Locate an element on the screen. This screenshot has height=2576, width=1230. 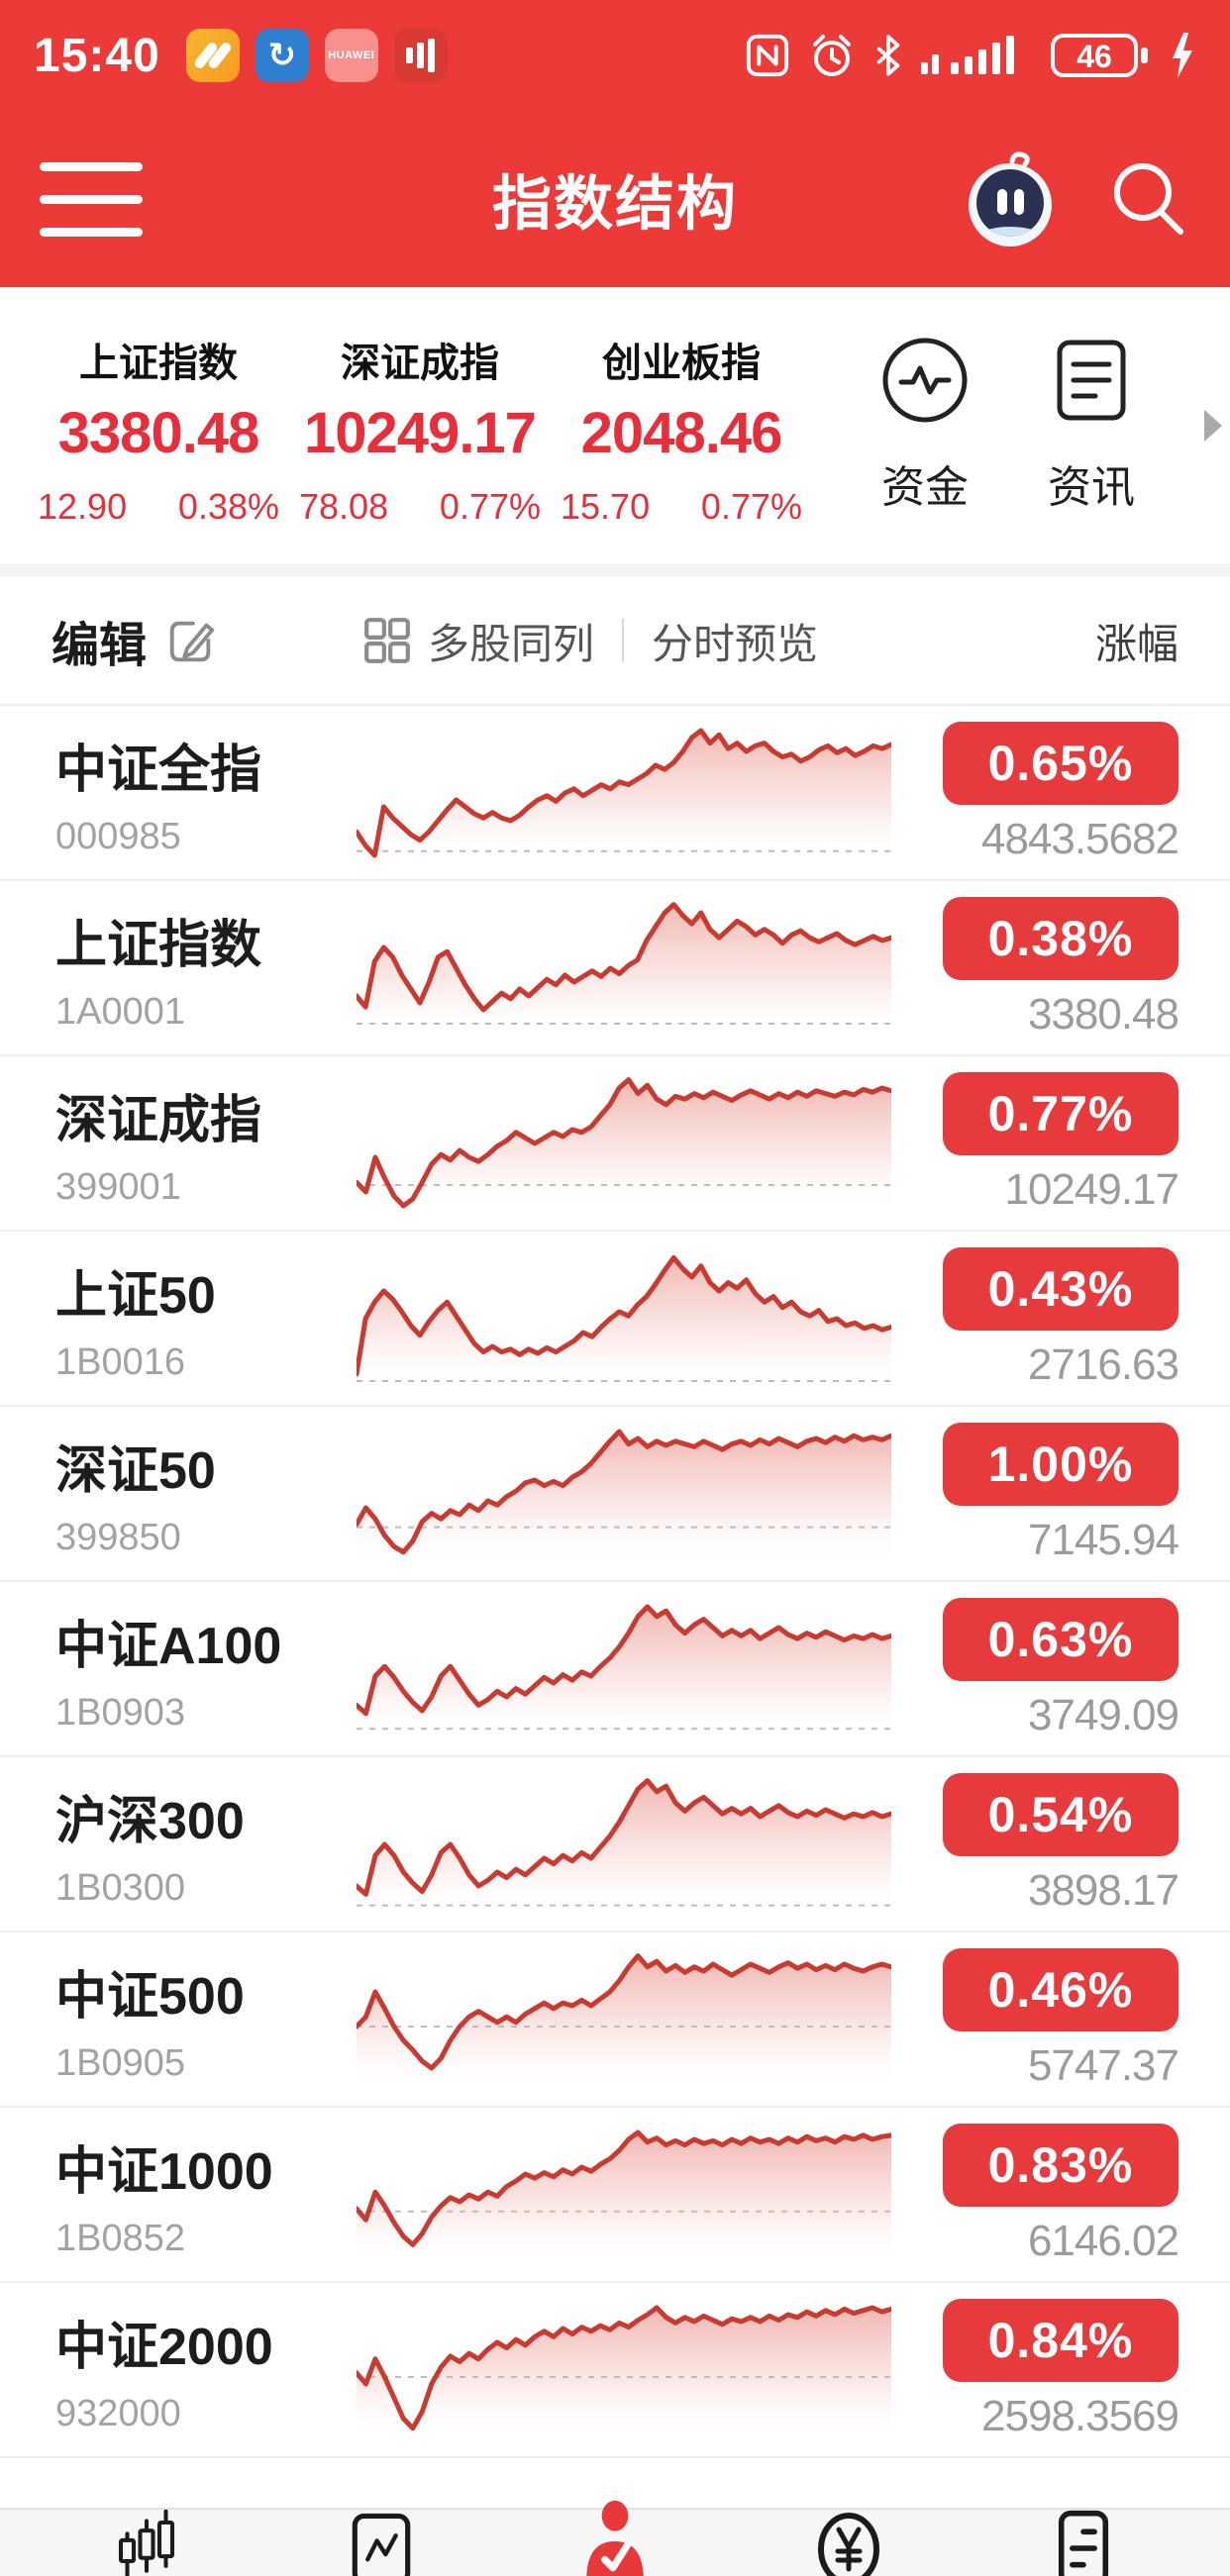
menu-icon is located at coordinates (91, 199).